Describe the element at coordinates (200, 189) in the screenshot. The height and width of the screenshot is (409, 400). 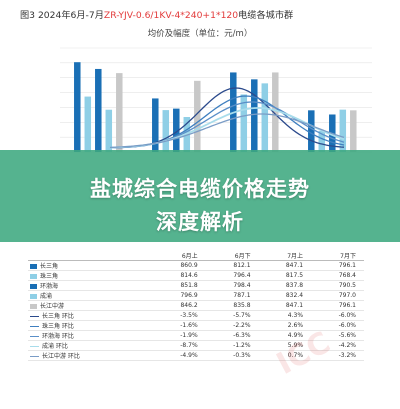
I see `headline-line-1: 盐城综合电缆价格走势` at that location.